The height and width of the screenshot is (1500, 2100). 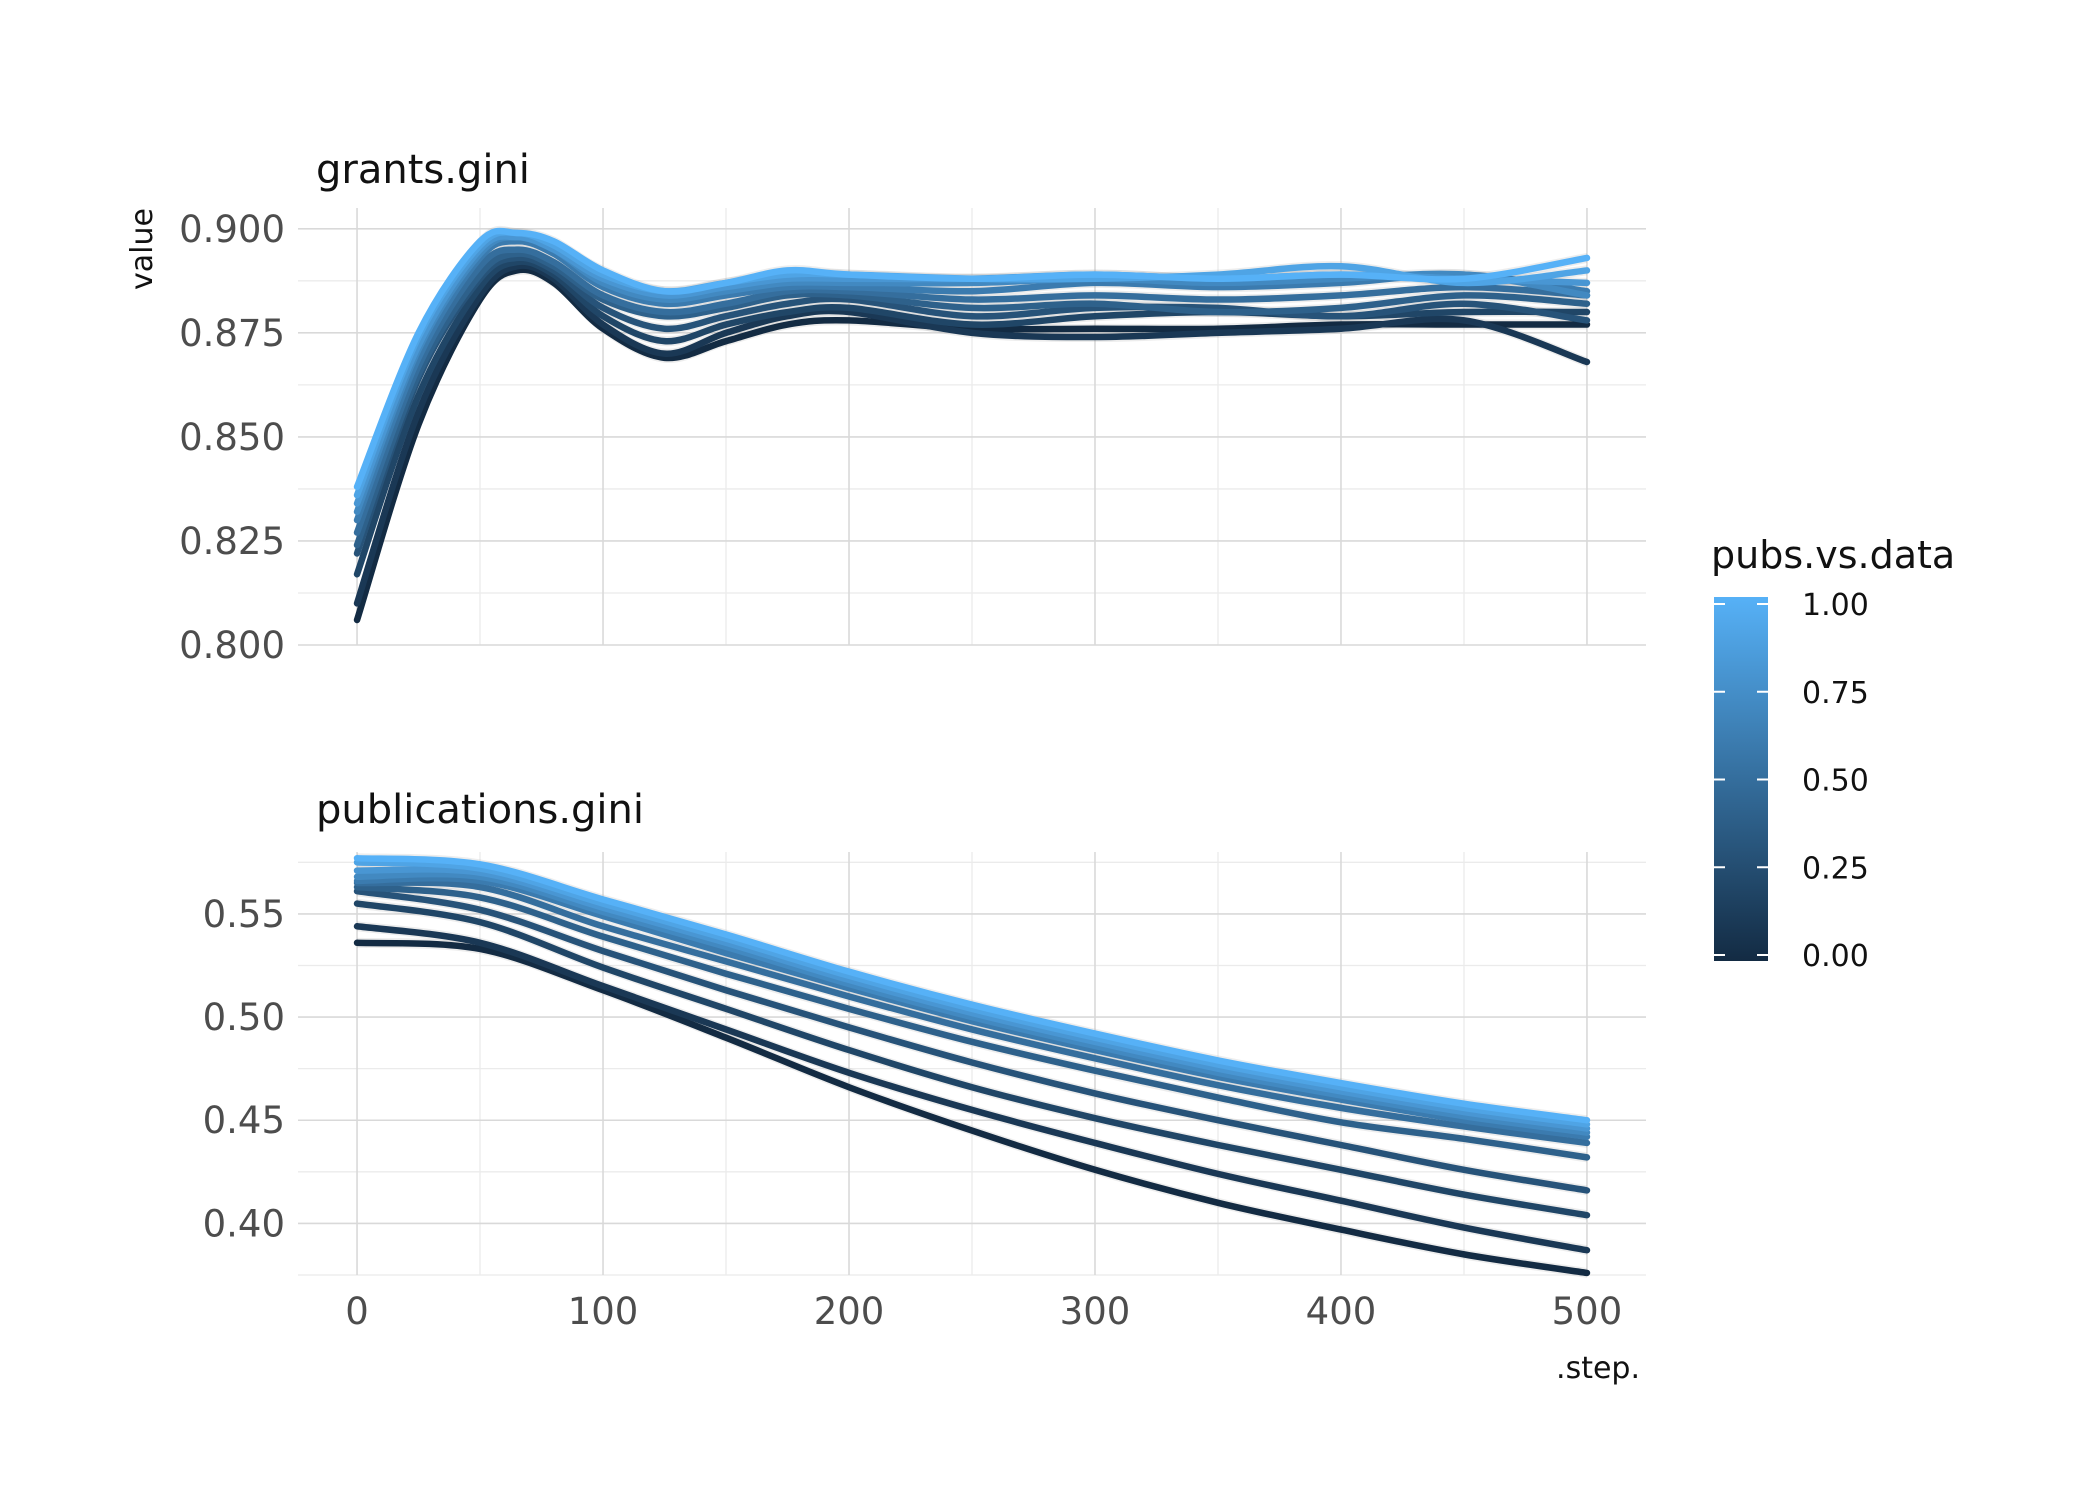 What do you see at coordinates (603, 1311) in the screenshot?
I see `x-tick-label: 100` at bounding box center [603, 1311].